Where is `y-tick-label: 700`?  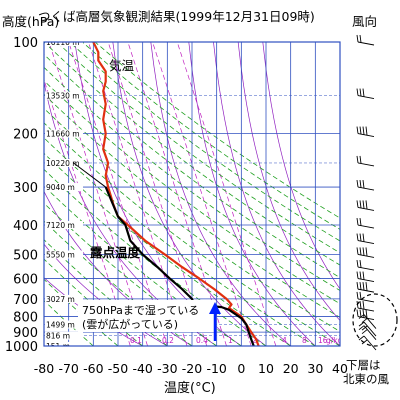 y-tick-label: 700 is located at coordinates (25, 300).